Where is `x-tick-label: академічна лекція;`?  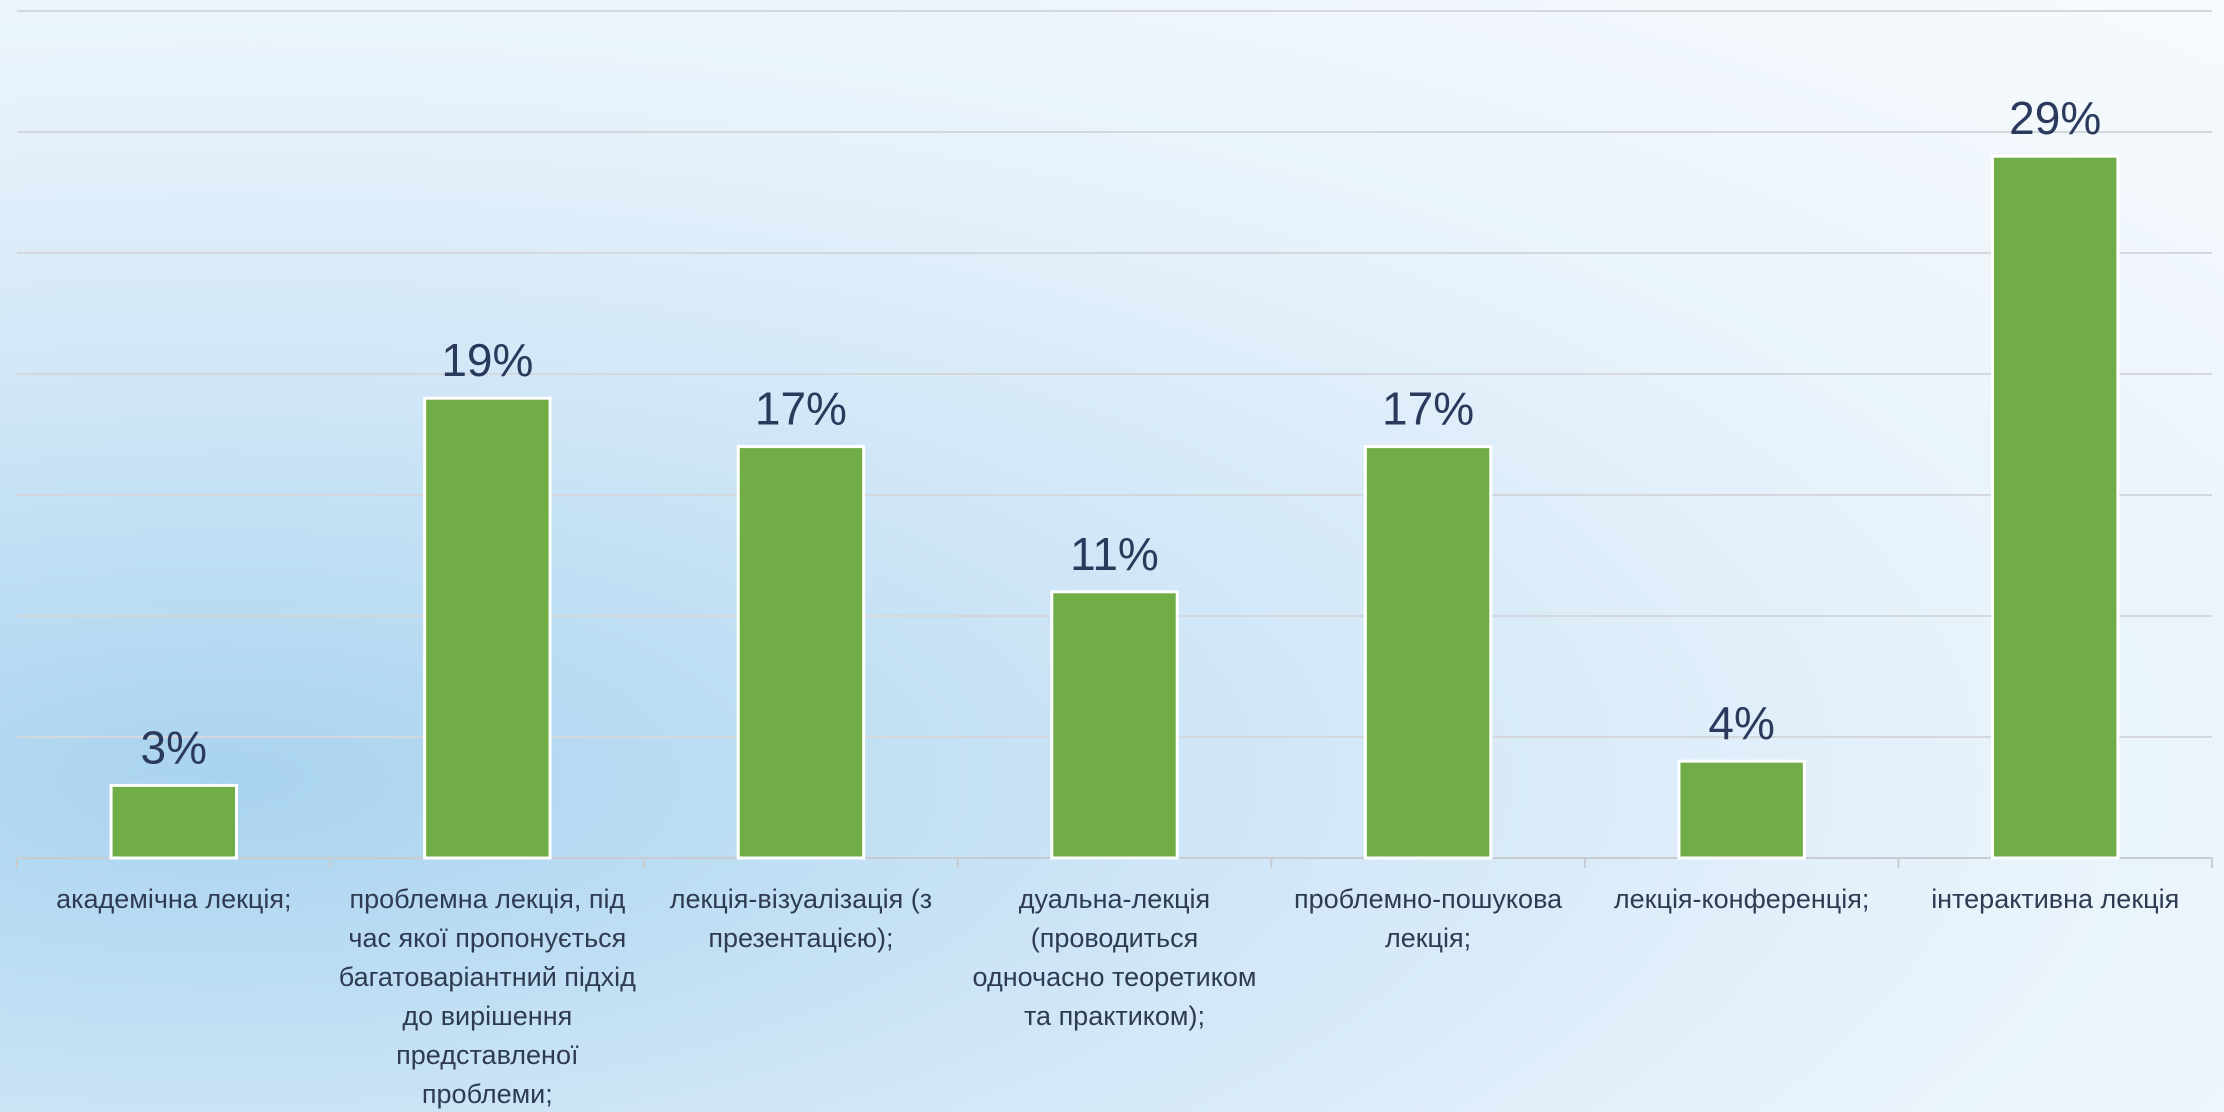 x-tick-label: академічна лекція; is located at coordinates (174, 899).